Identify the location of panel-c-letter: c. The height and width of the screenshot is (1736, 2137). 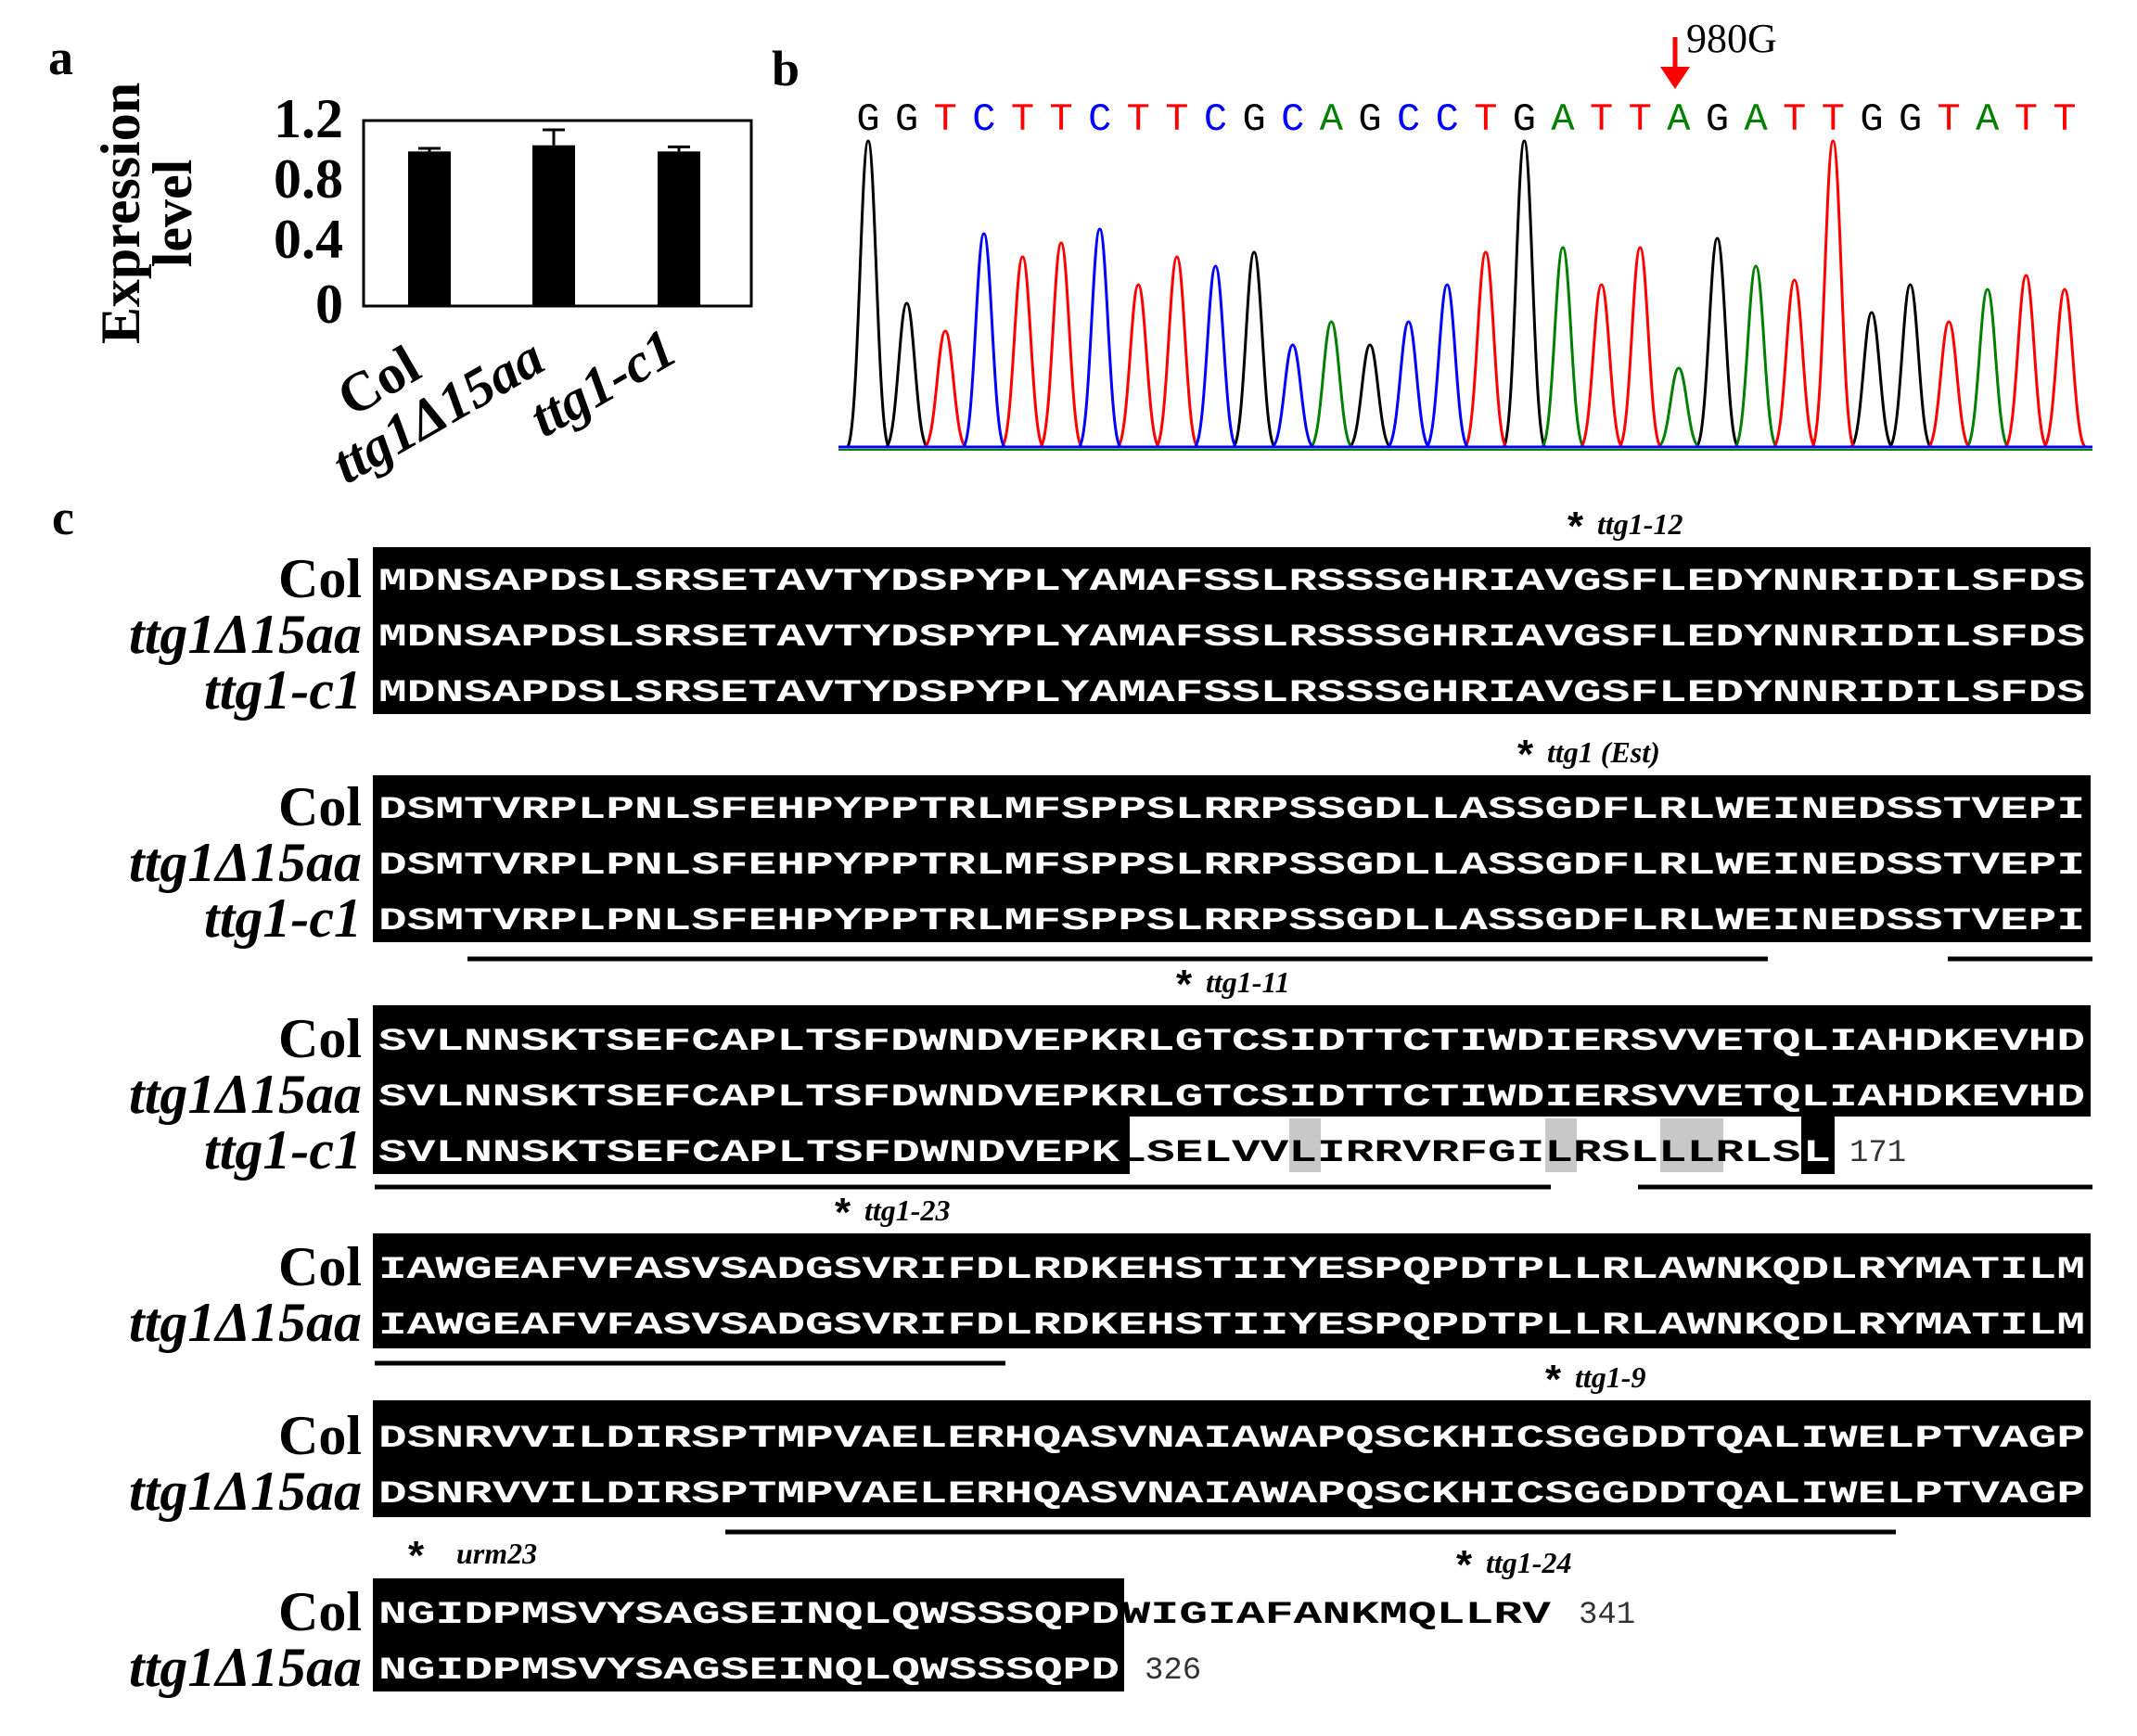
(63, 517).